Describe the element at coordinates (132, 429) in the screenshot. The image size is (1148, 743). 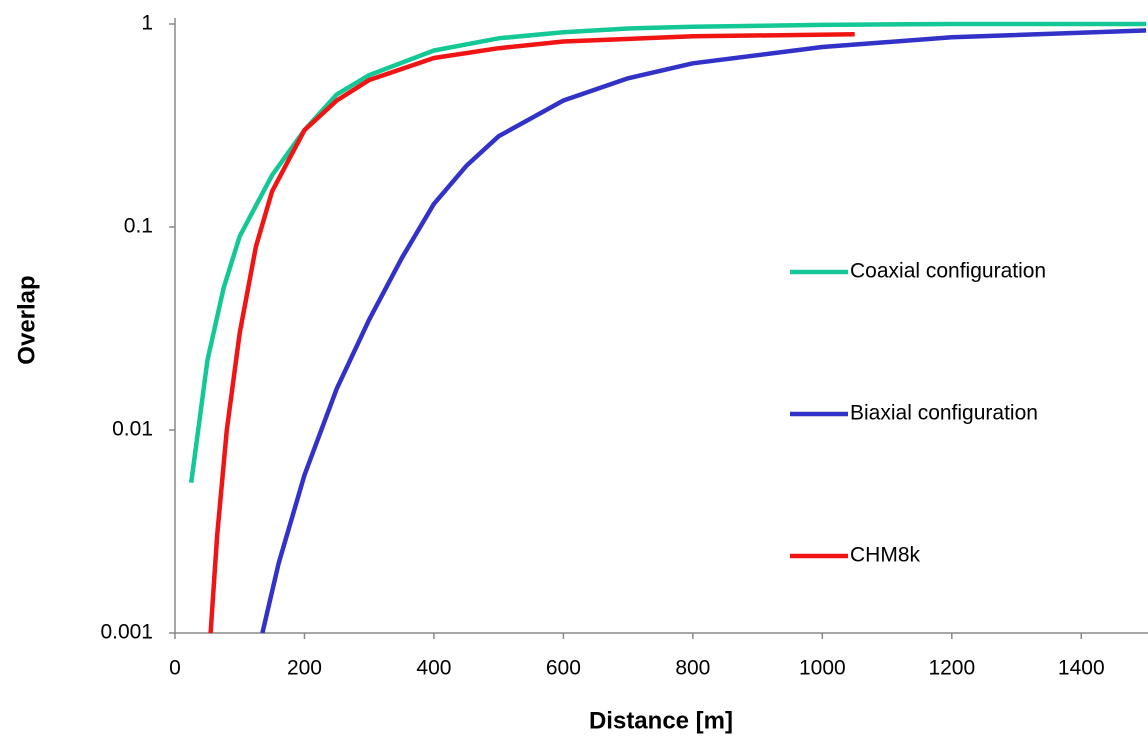
I see `y-tick-label: 0.01` at that location.